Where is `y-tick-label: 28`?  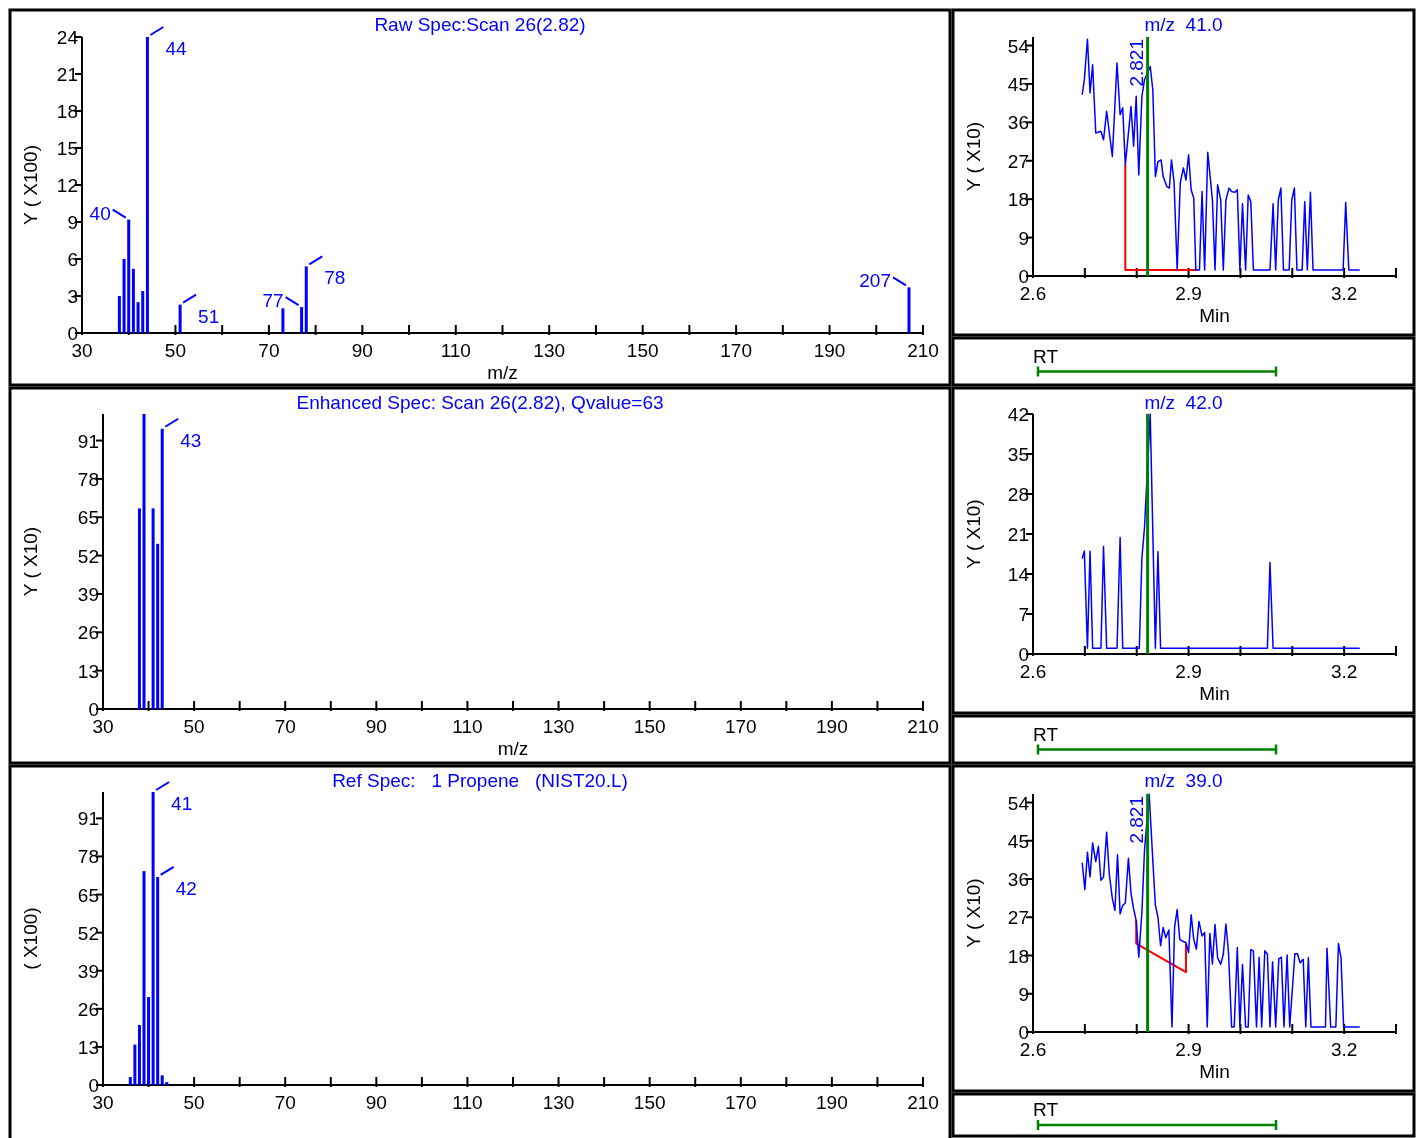
y-tick-label: 28 is located at coordinates (1018, 494).